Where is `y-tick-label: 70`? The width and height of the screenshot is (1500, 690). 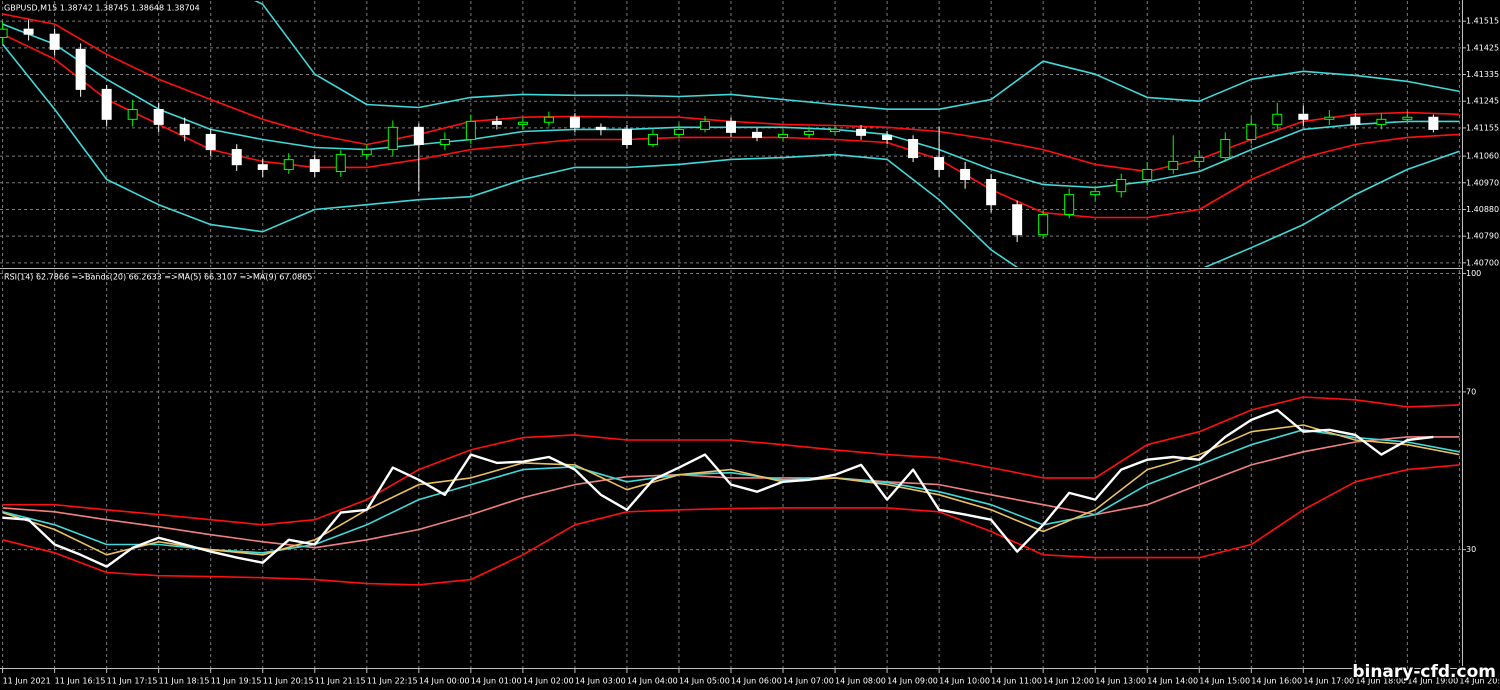 y-tick-label: 70 is located at coordinates (1471, 391).